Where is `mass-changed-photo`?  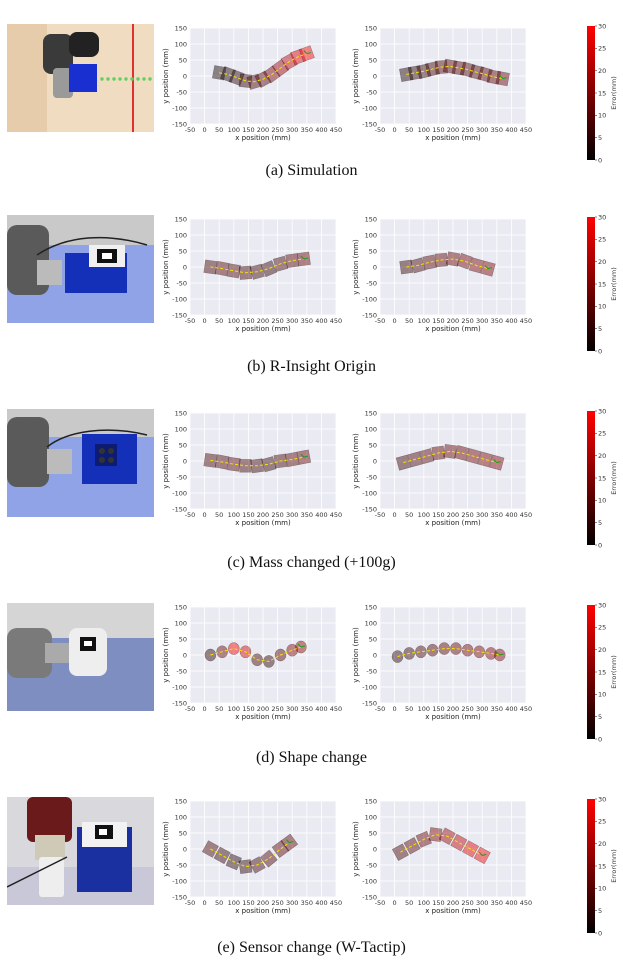
mass-changed-photo is located at coordinates (80, 463).